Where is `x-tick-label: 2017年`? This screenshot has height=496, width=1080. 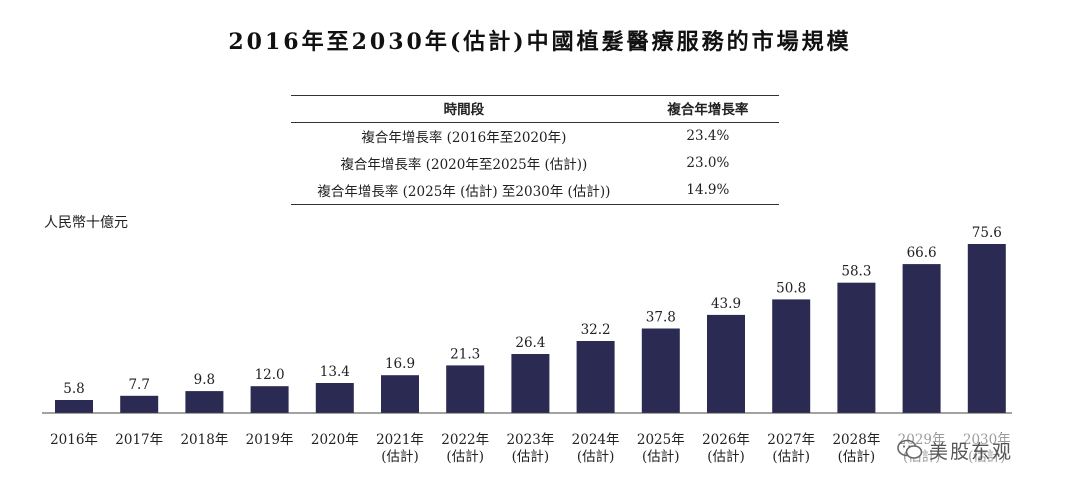
x-tick-label: 2017年 is located at coordinates (139, 440).